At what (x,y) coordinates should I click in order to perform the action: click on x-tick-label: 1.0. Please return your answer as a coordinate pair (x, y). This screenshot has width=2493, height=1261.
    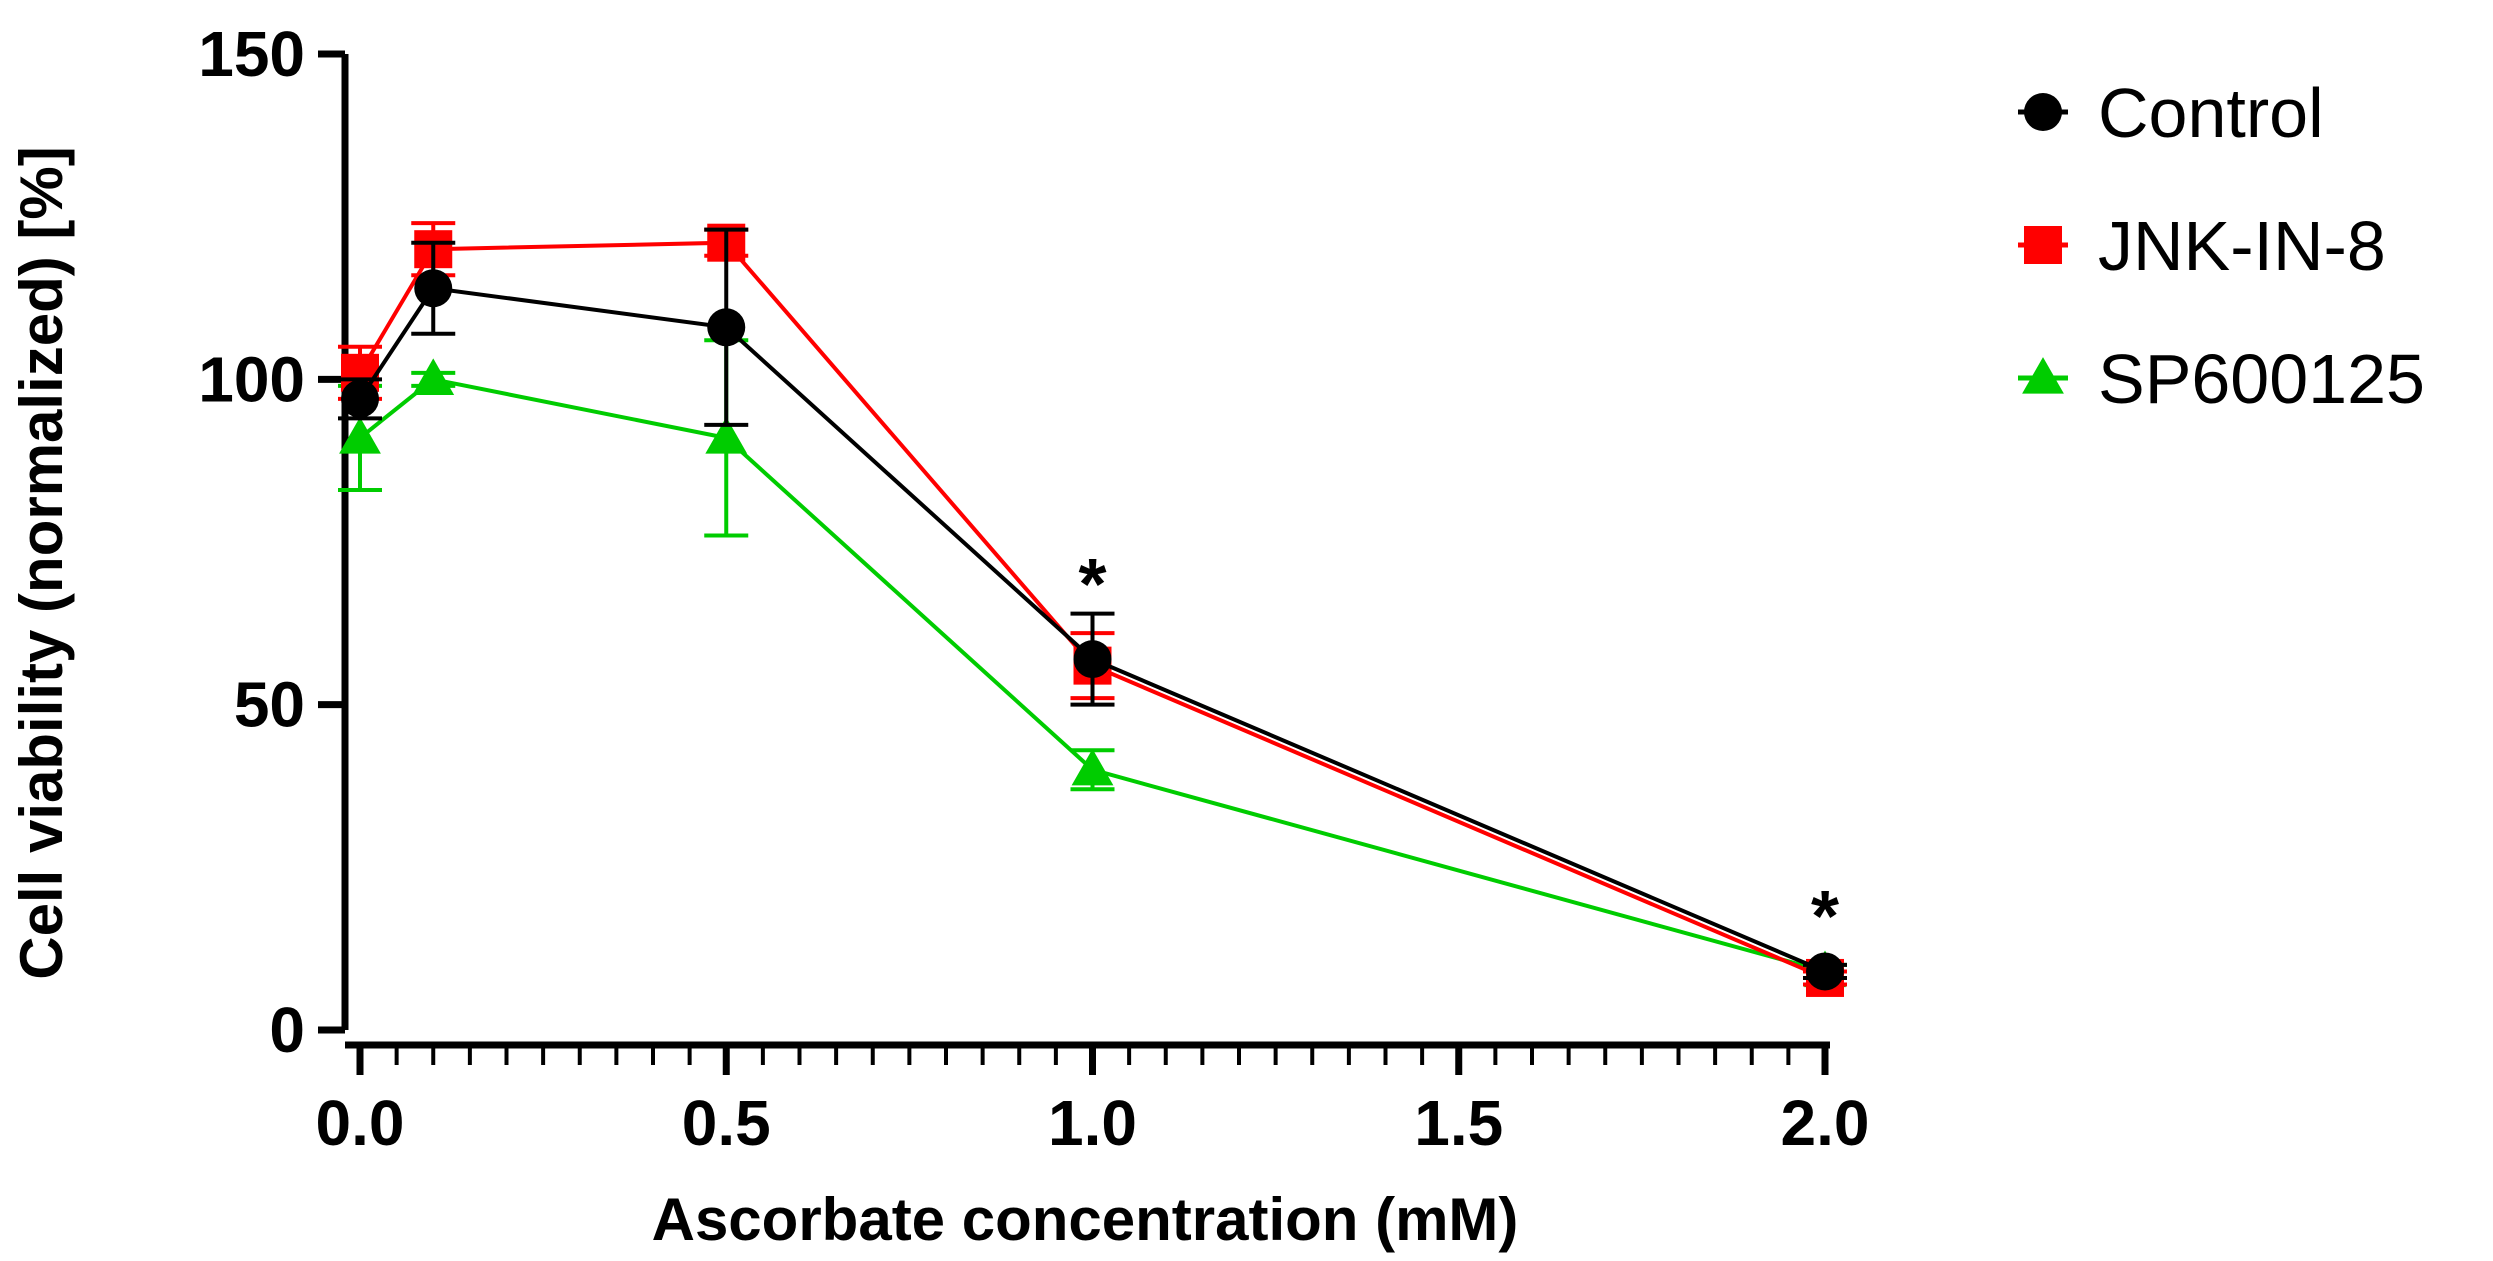
    Looking at the image, I should click on (1092, 1123).